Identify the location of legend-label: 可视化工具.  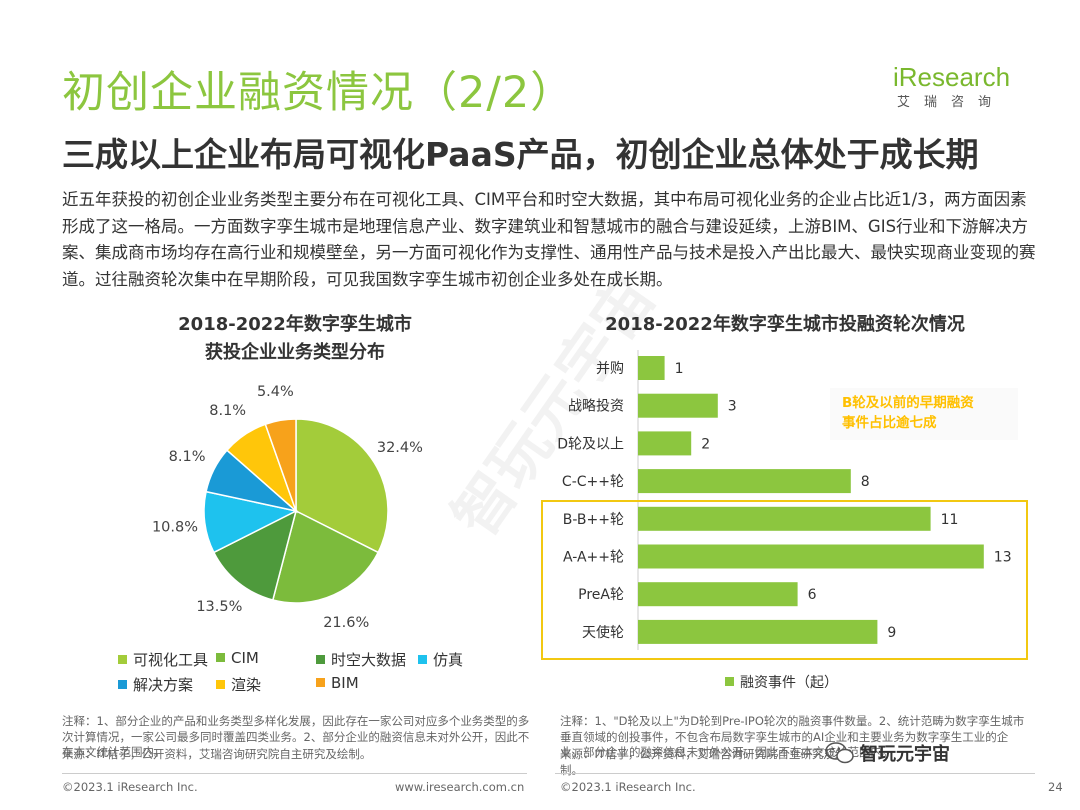
(171, 660).